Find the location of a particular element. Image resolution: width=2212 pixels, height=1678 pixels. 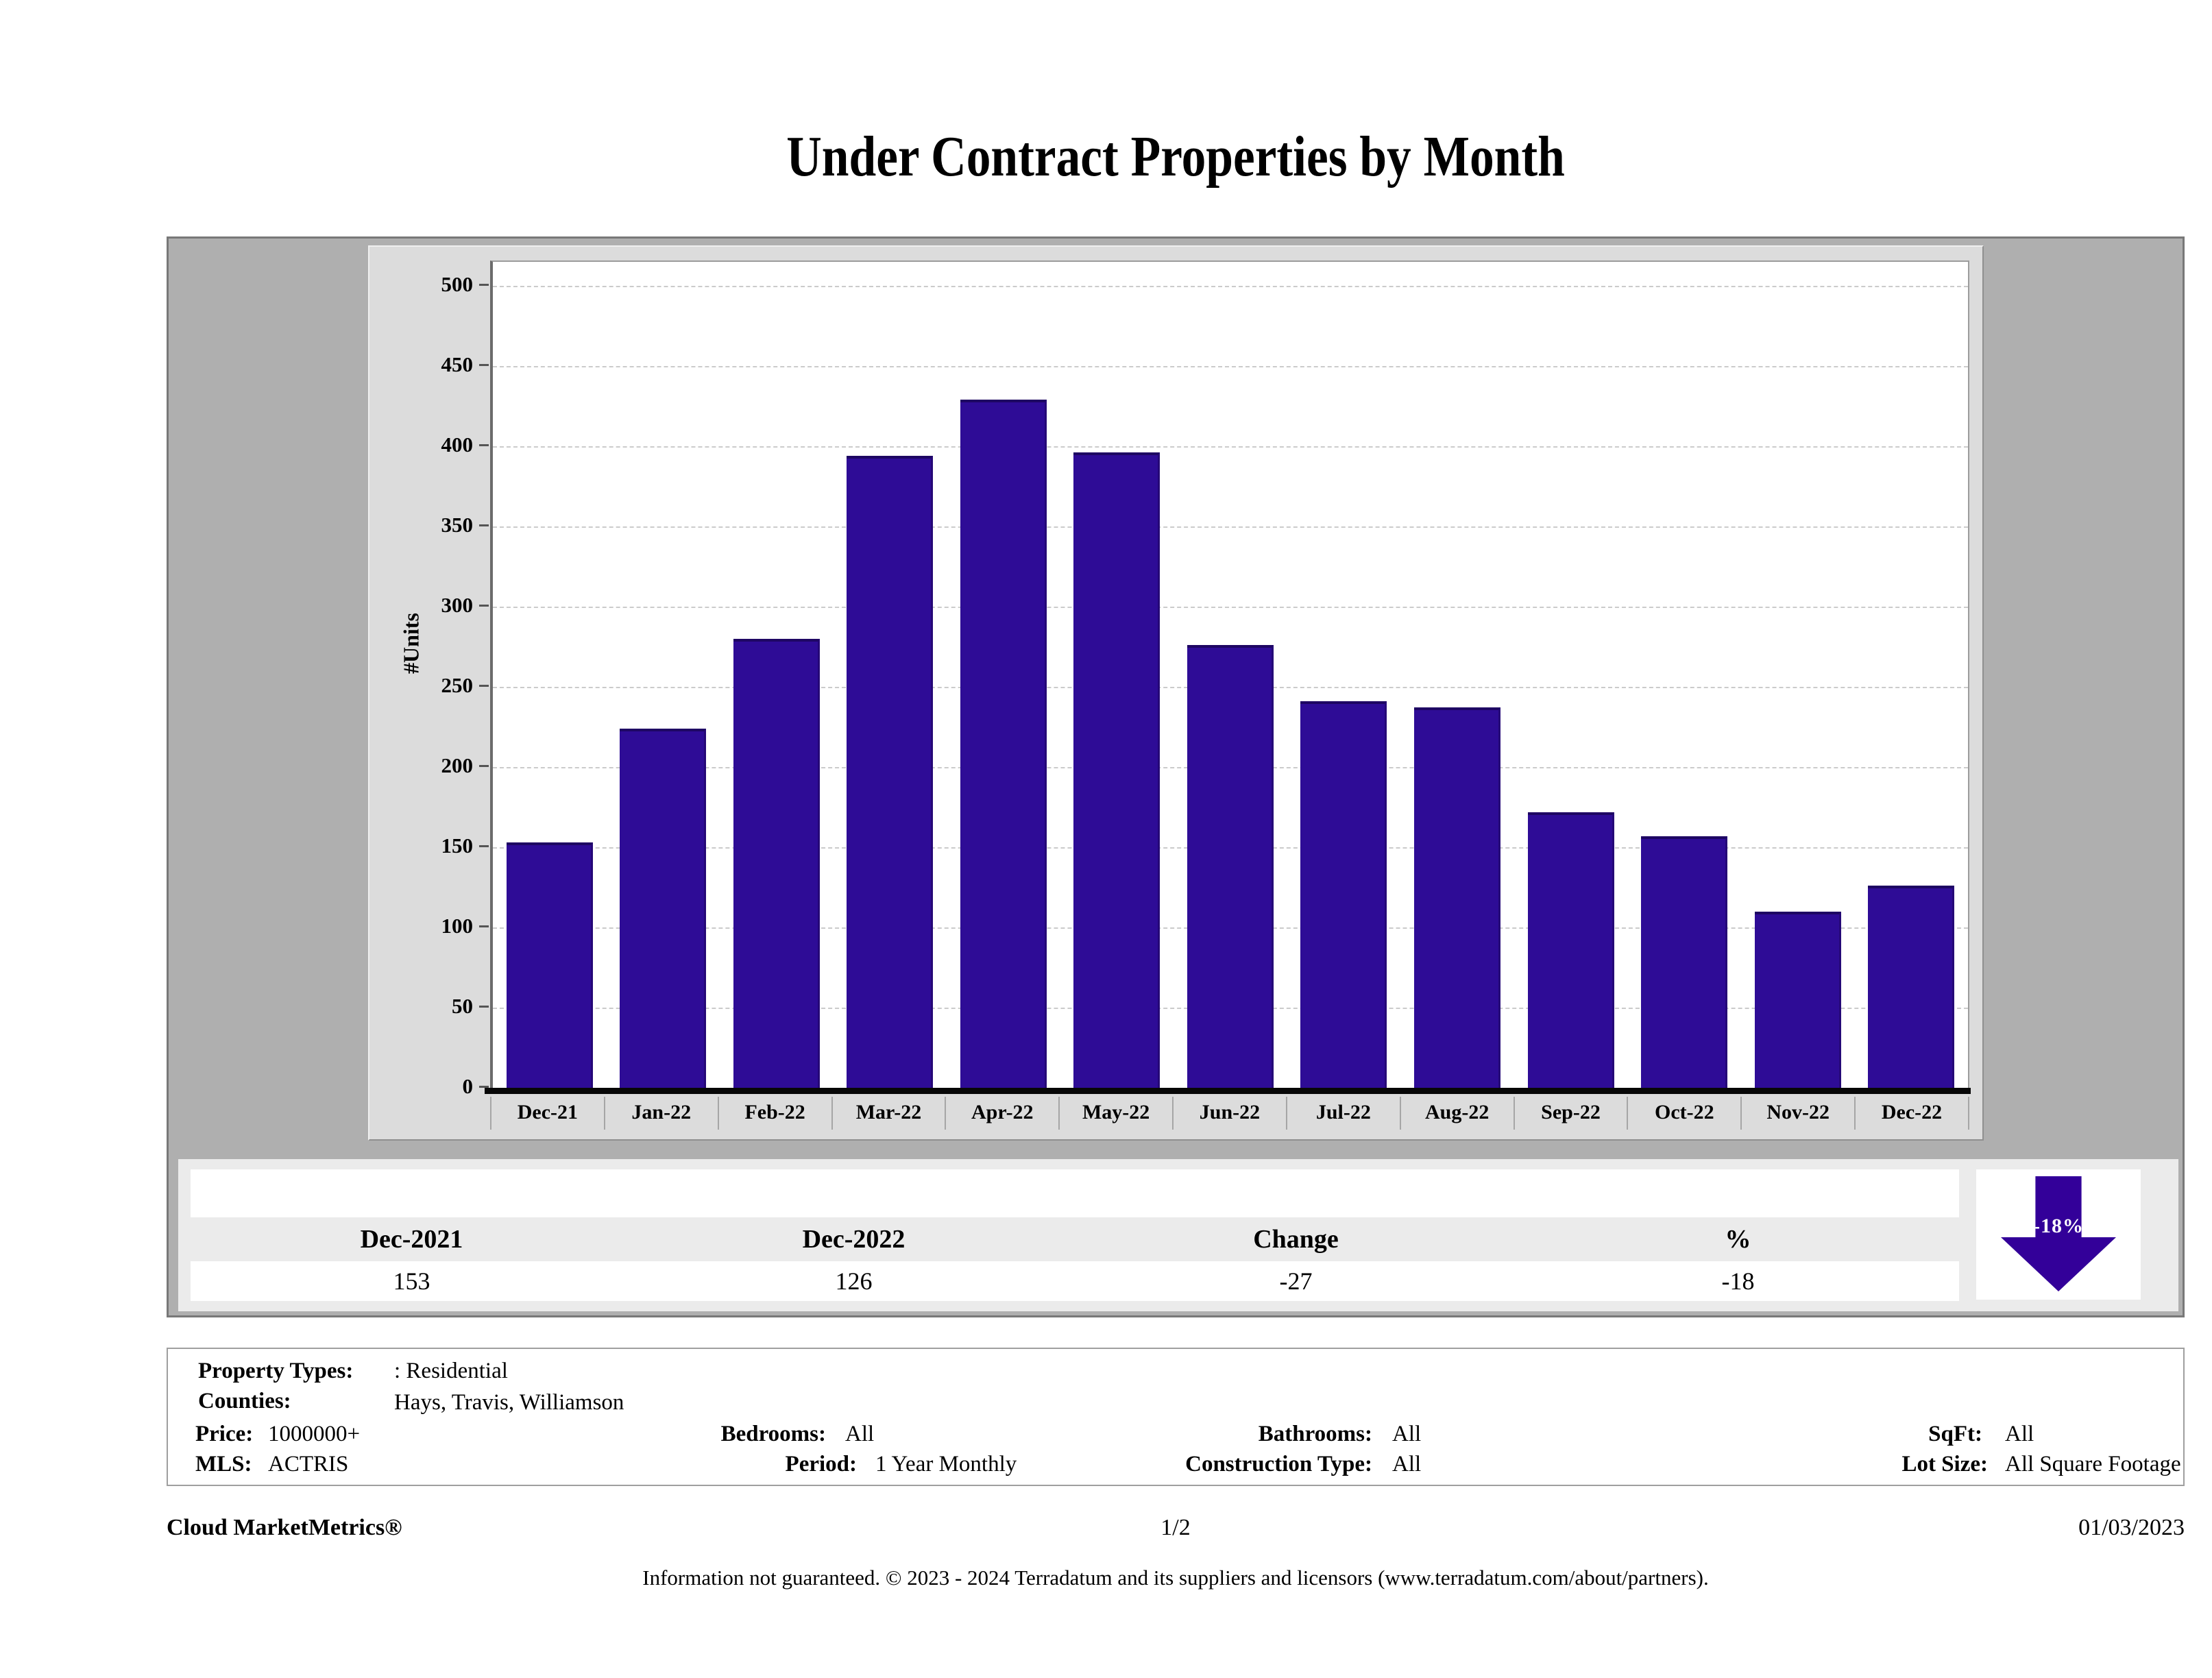

y-tick-200: 200 is located at coordinates (429, 765).